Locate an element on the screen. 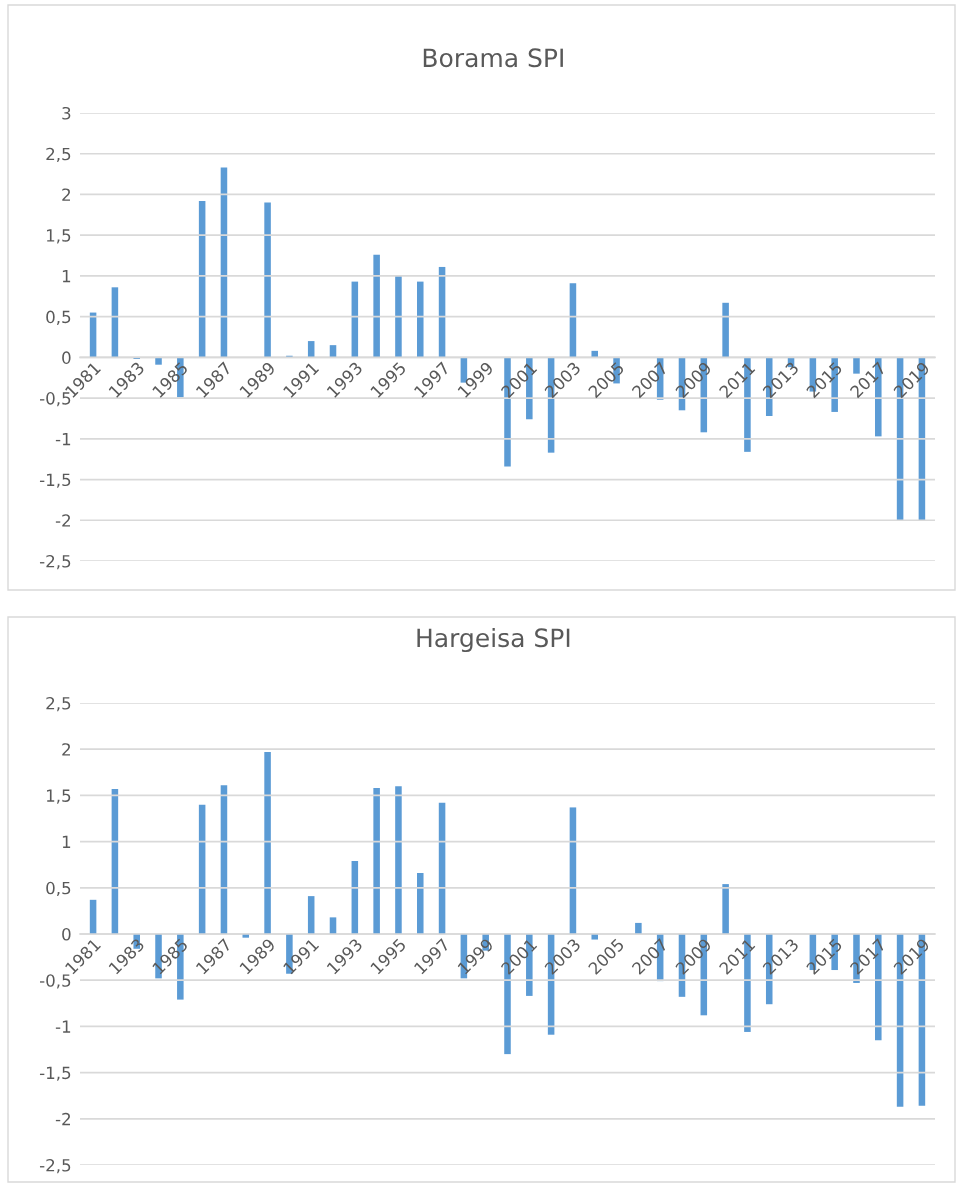  chart-title: Hargeisa SPI is located at coordinates (493, 640).